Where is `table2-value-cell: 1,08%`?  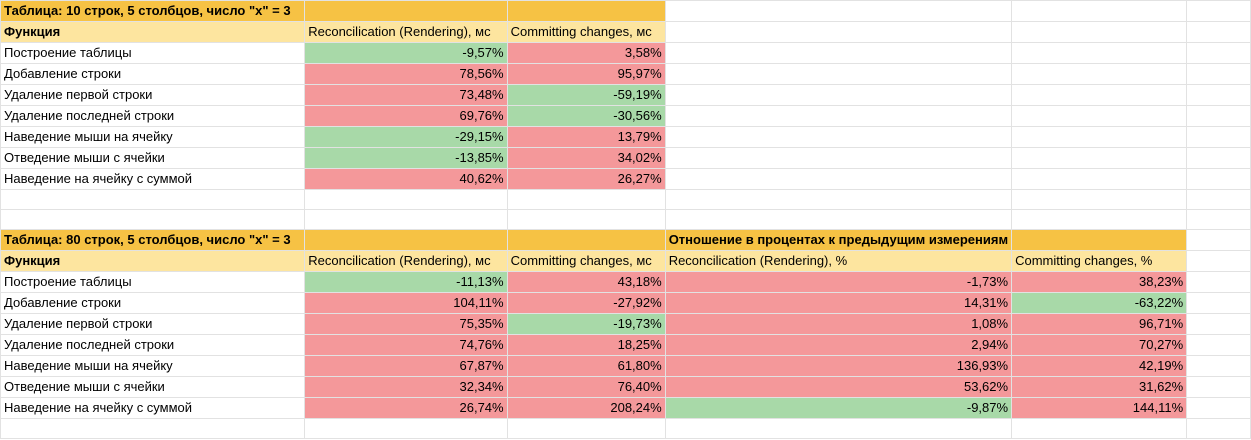 table2-value-cell: 1,08% is located at coordinates (838, 324).